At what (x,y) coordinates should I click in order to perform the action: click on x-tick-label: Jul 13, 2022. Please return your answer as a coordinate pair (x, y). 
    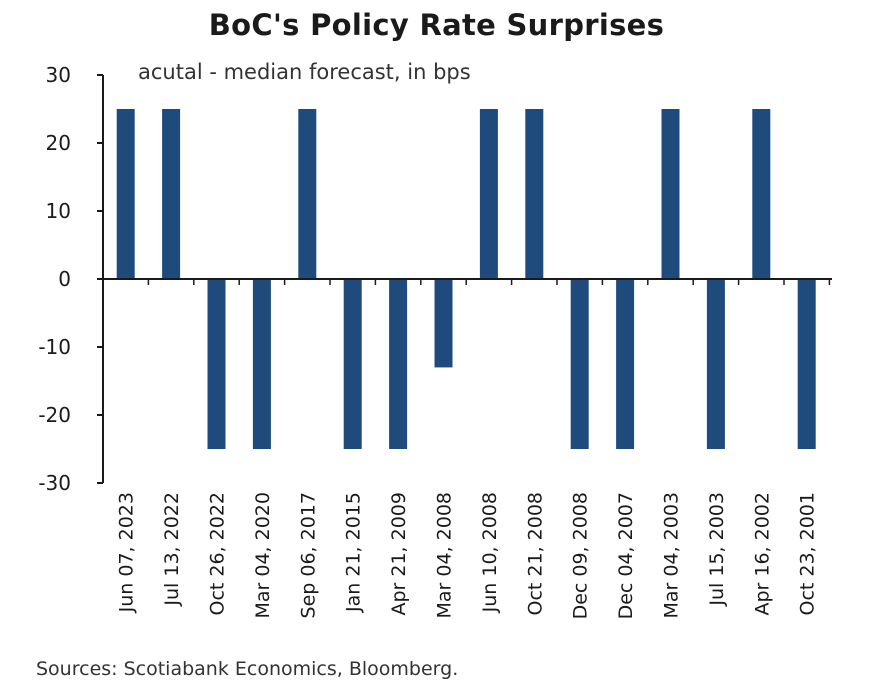
    Looking at the image, I should click on (172, 549).